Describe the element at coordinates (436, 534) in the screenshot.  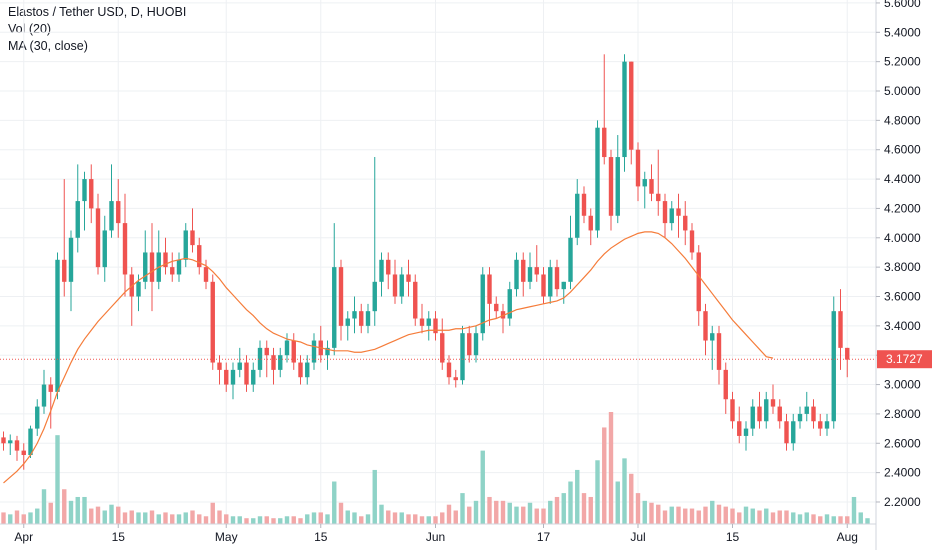
I see `time-axis: Apr 15 May 15 Jun 17 Jul 15 Aug` at that location.